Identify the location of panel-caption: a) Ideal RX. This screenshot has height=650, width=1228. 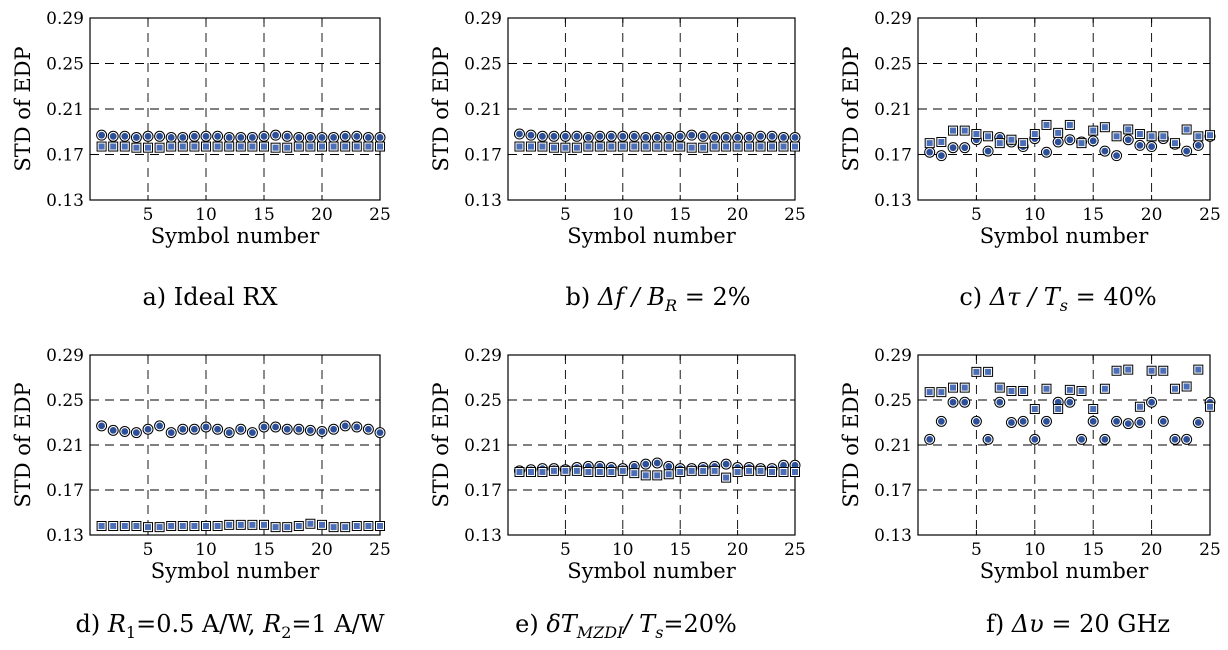
(209, 297).